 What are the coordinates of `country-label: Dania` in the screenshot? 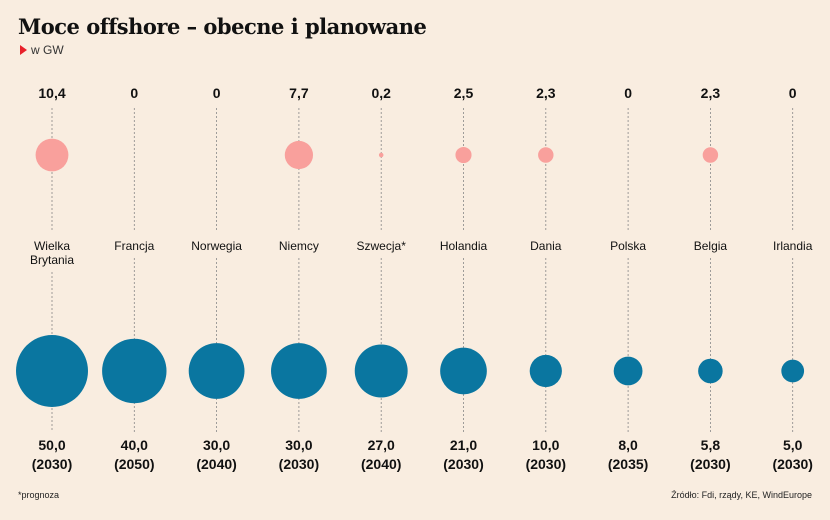 It's located at (546, 246).